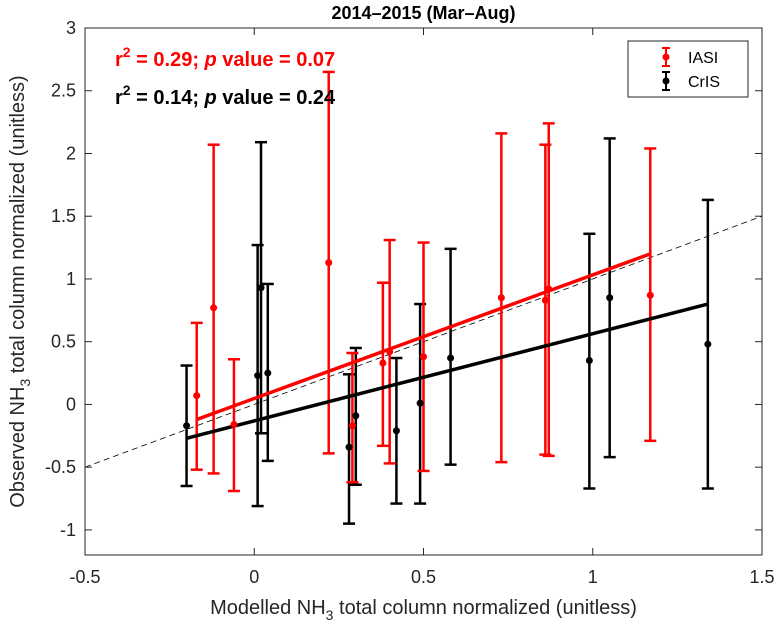  Describe the element at coordinates (276, 60) in the screenshot. I see `stats-iasi-p-value: value = 0.07` at that location.